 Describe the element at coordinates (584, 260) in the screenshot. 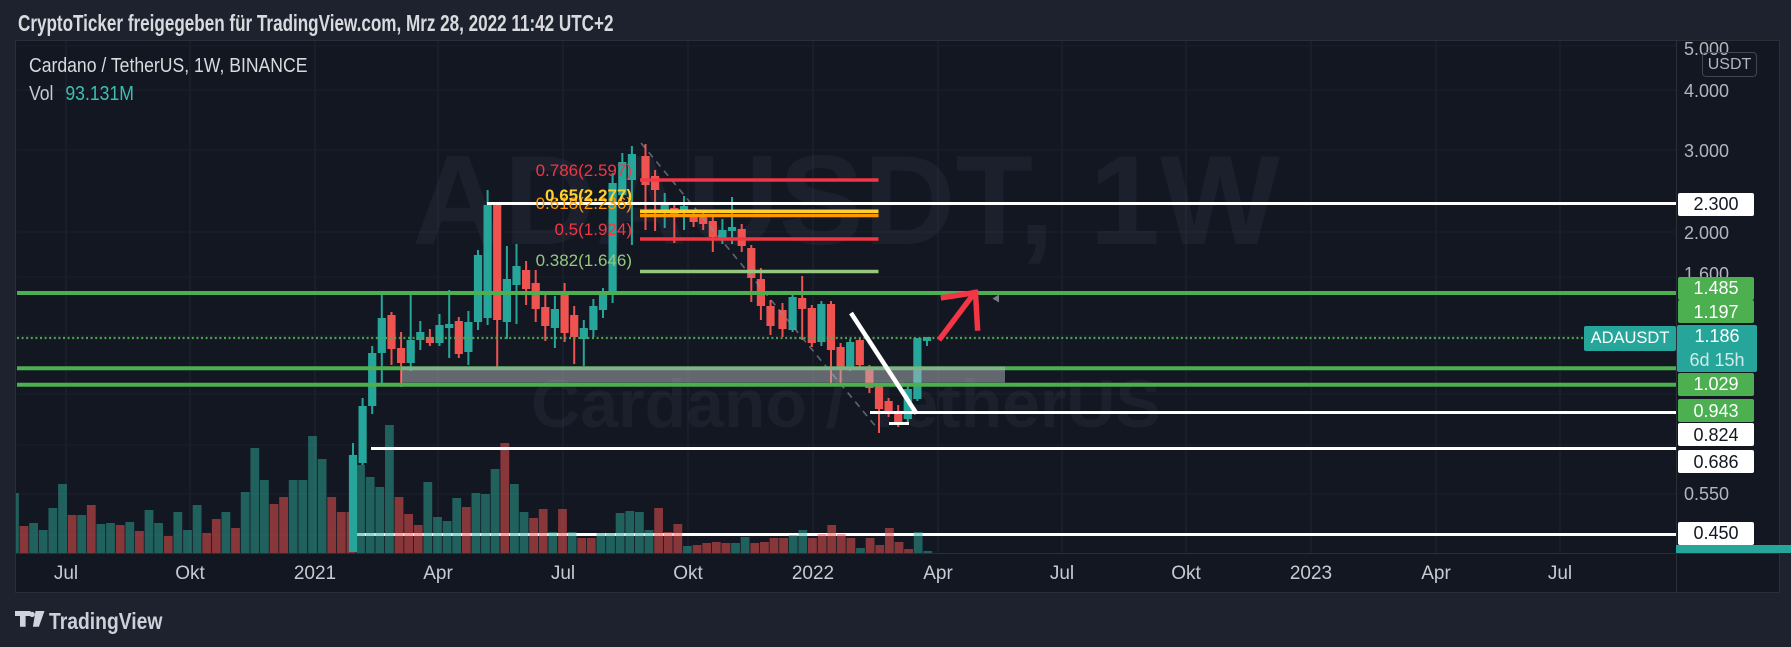

I see `svg-text: 0.382(1.646)` at that location.